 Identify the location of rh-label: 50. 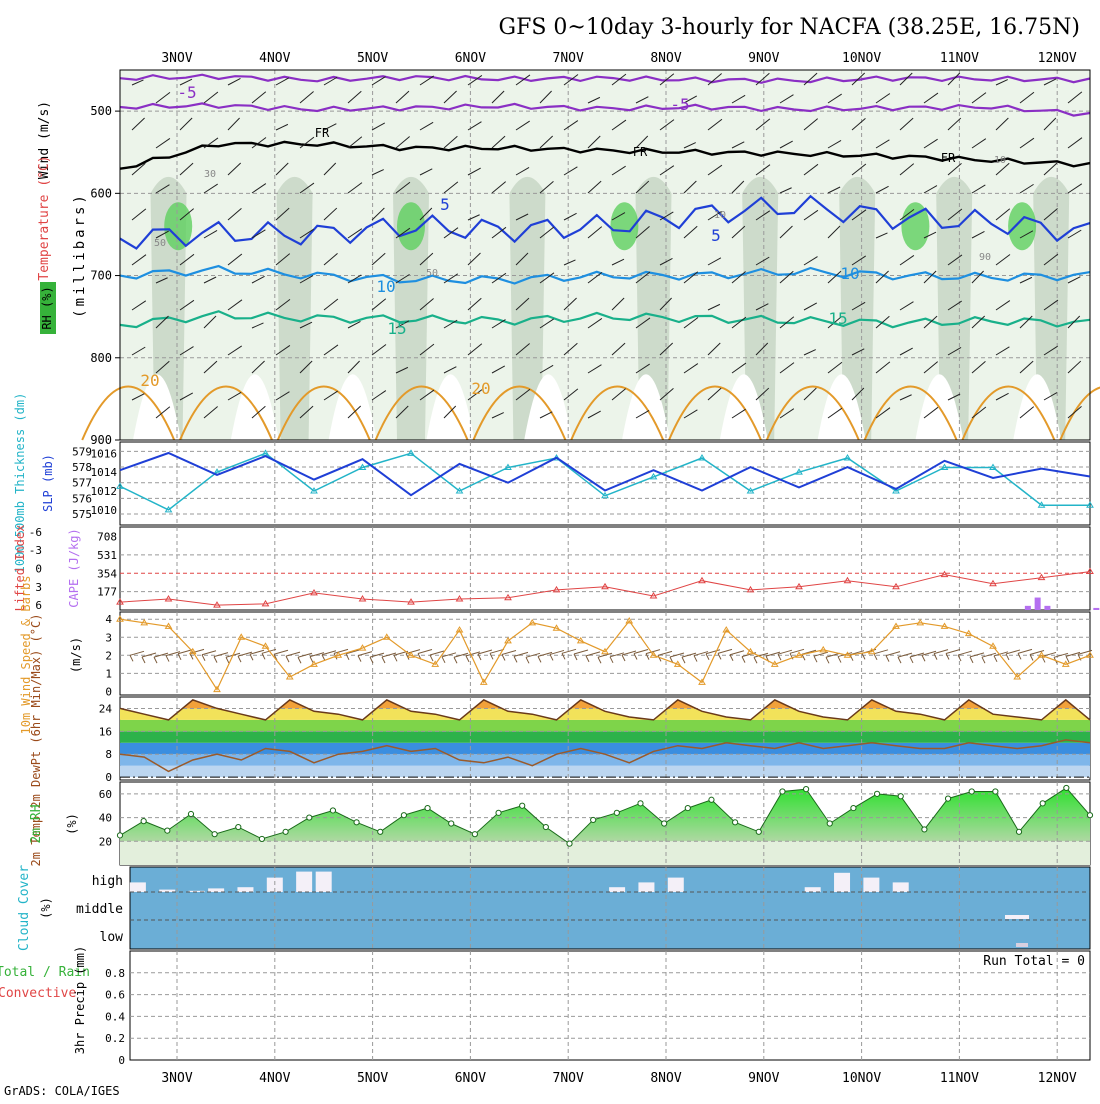
(432, 273).